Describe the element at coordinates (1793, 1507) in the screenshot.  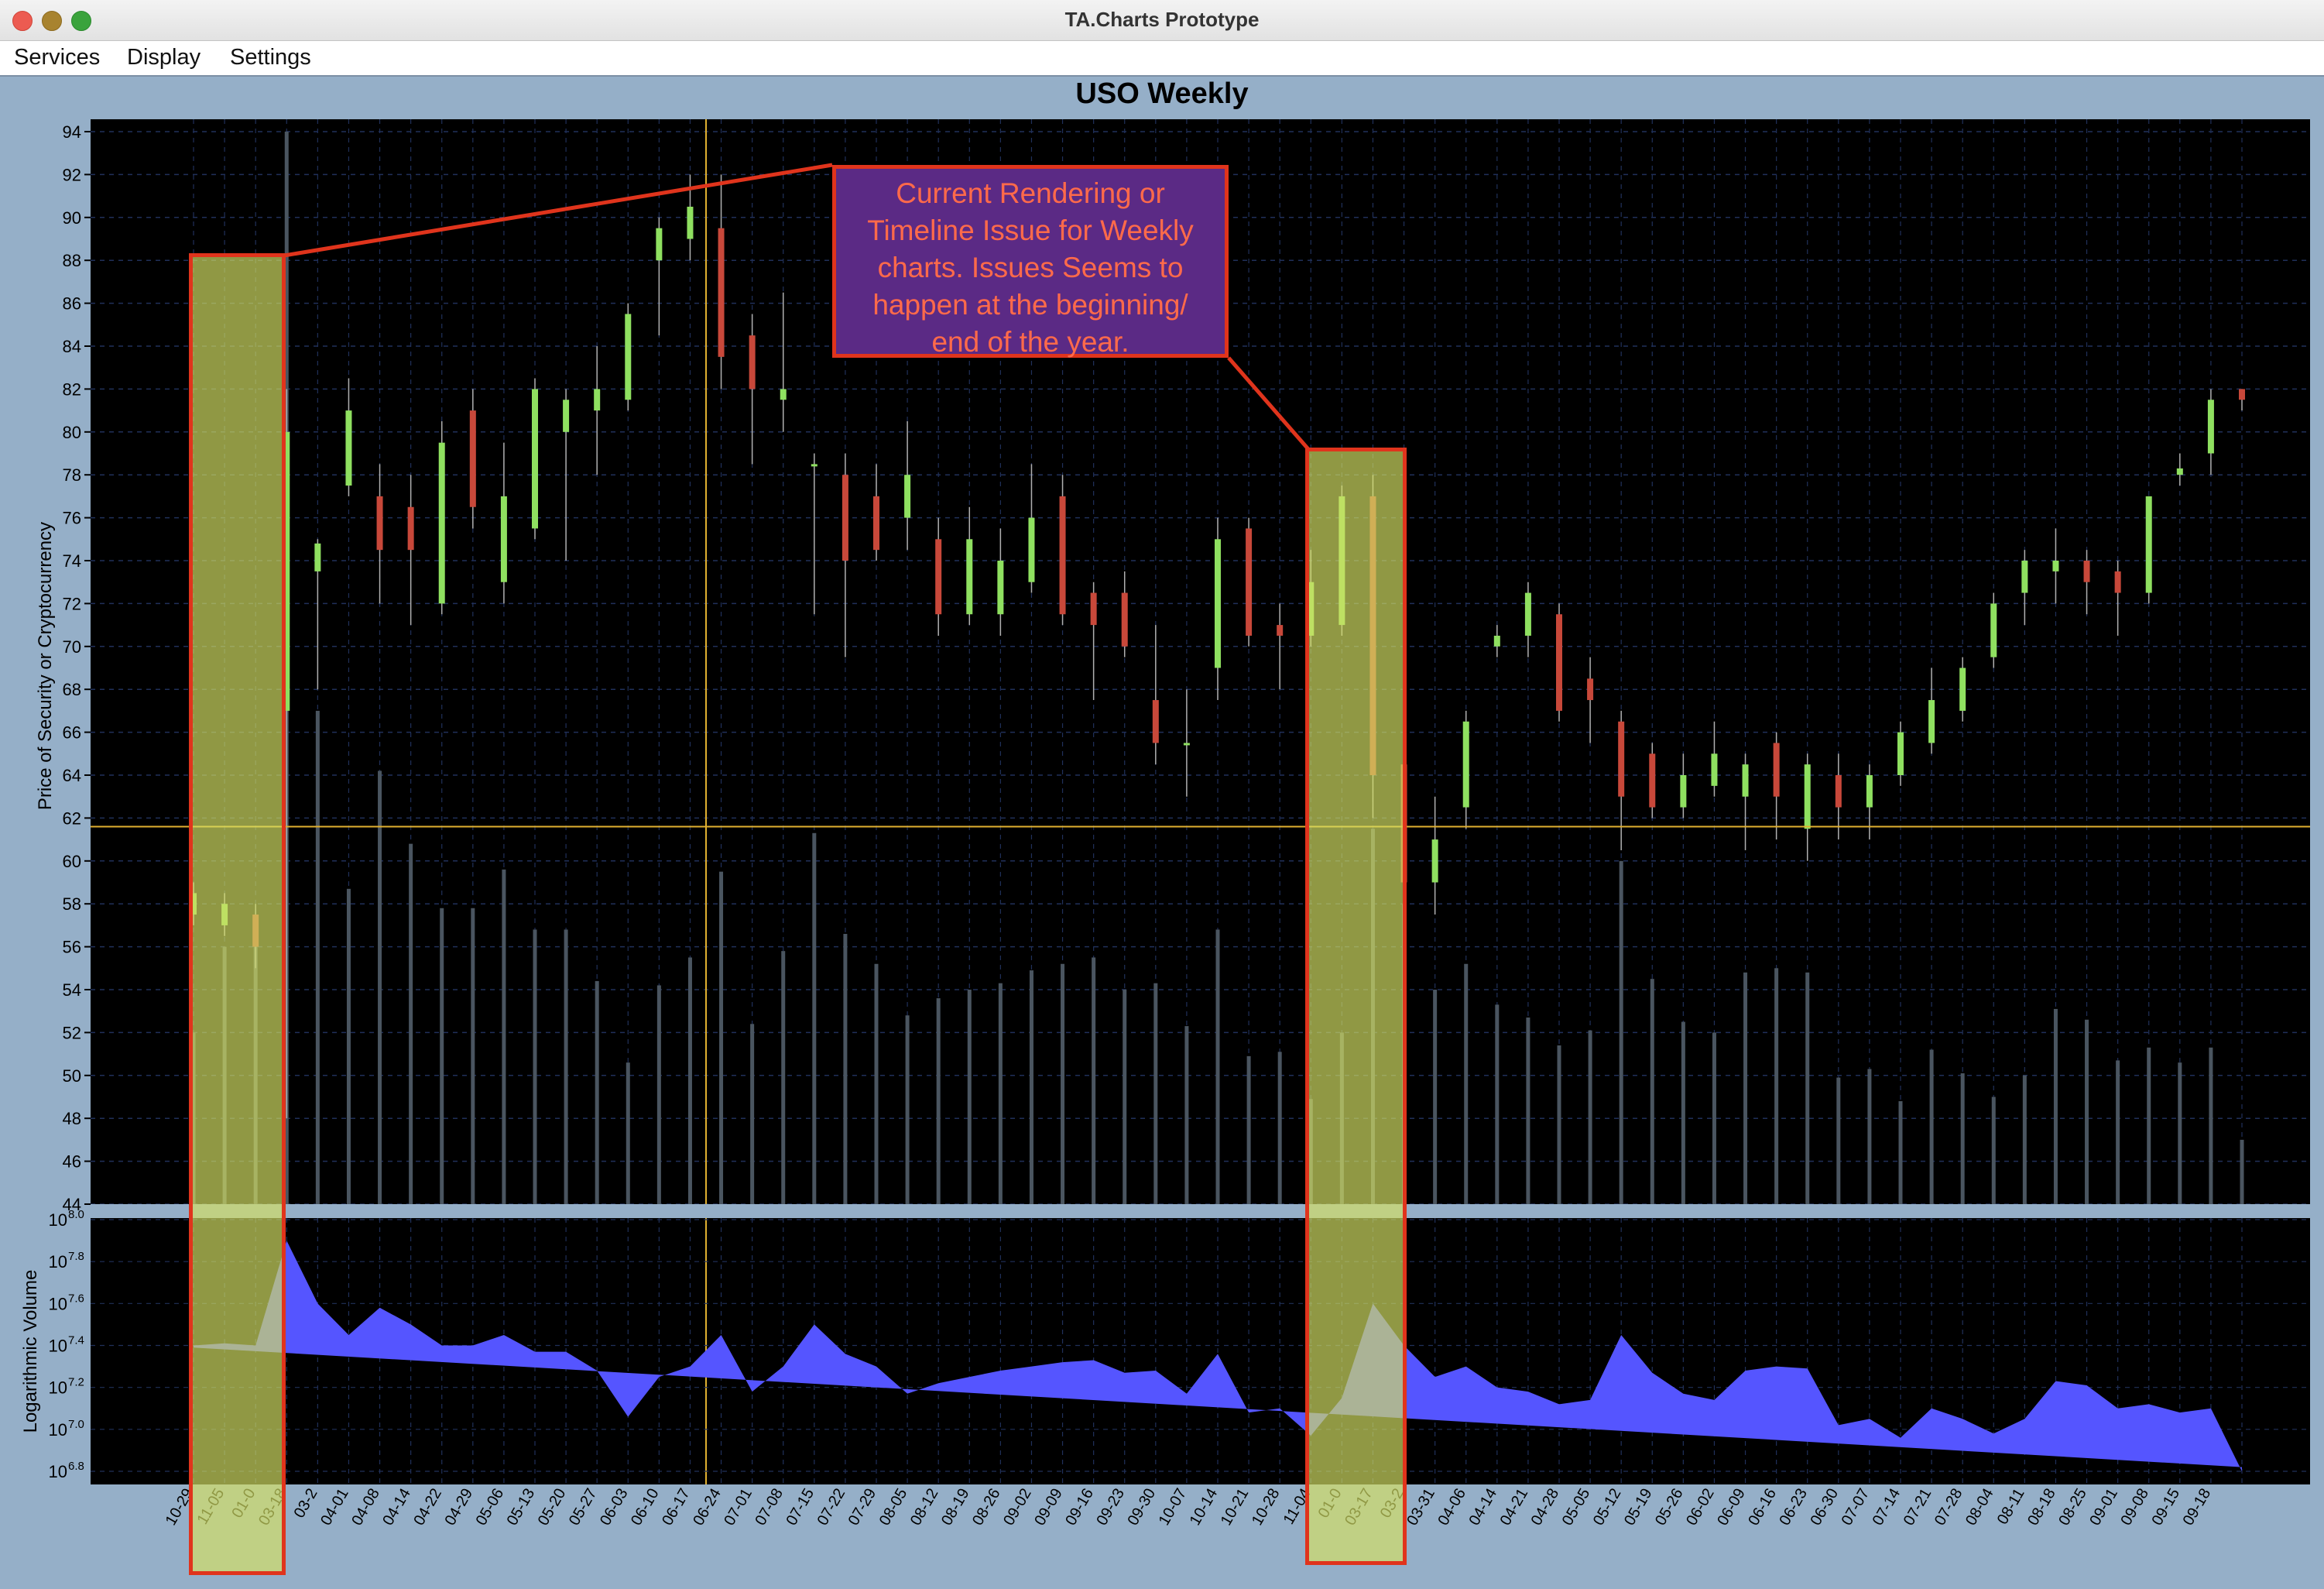
I see `x-axis-label: 06-23` at that location.